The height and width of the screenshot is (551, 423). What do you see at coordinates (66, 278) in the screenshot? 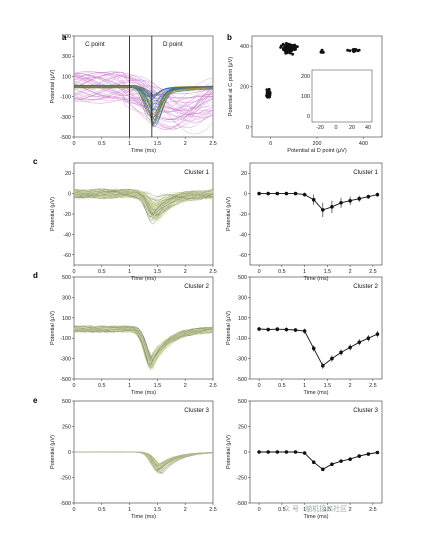
I see `d-y-tick-label: 500` at bounding box center [66, 278].